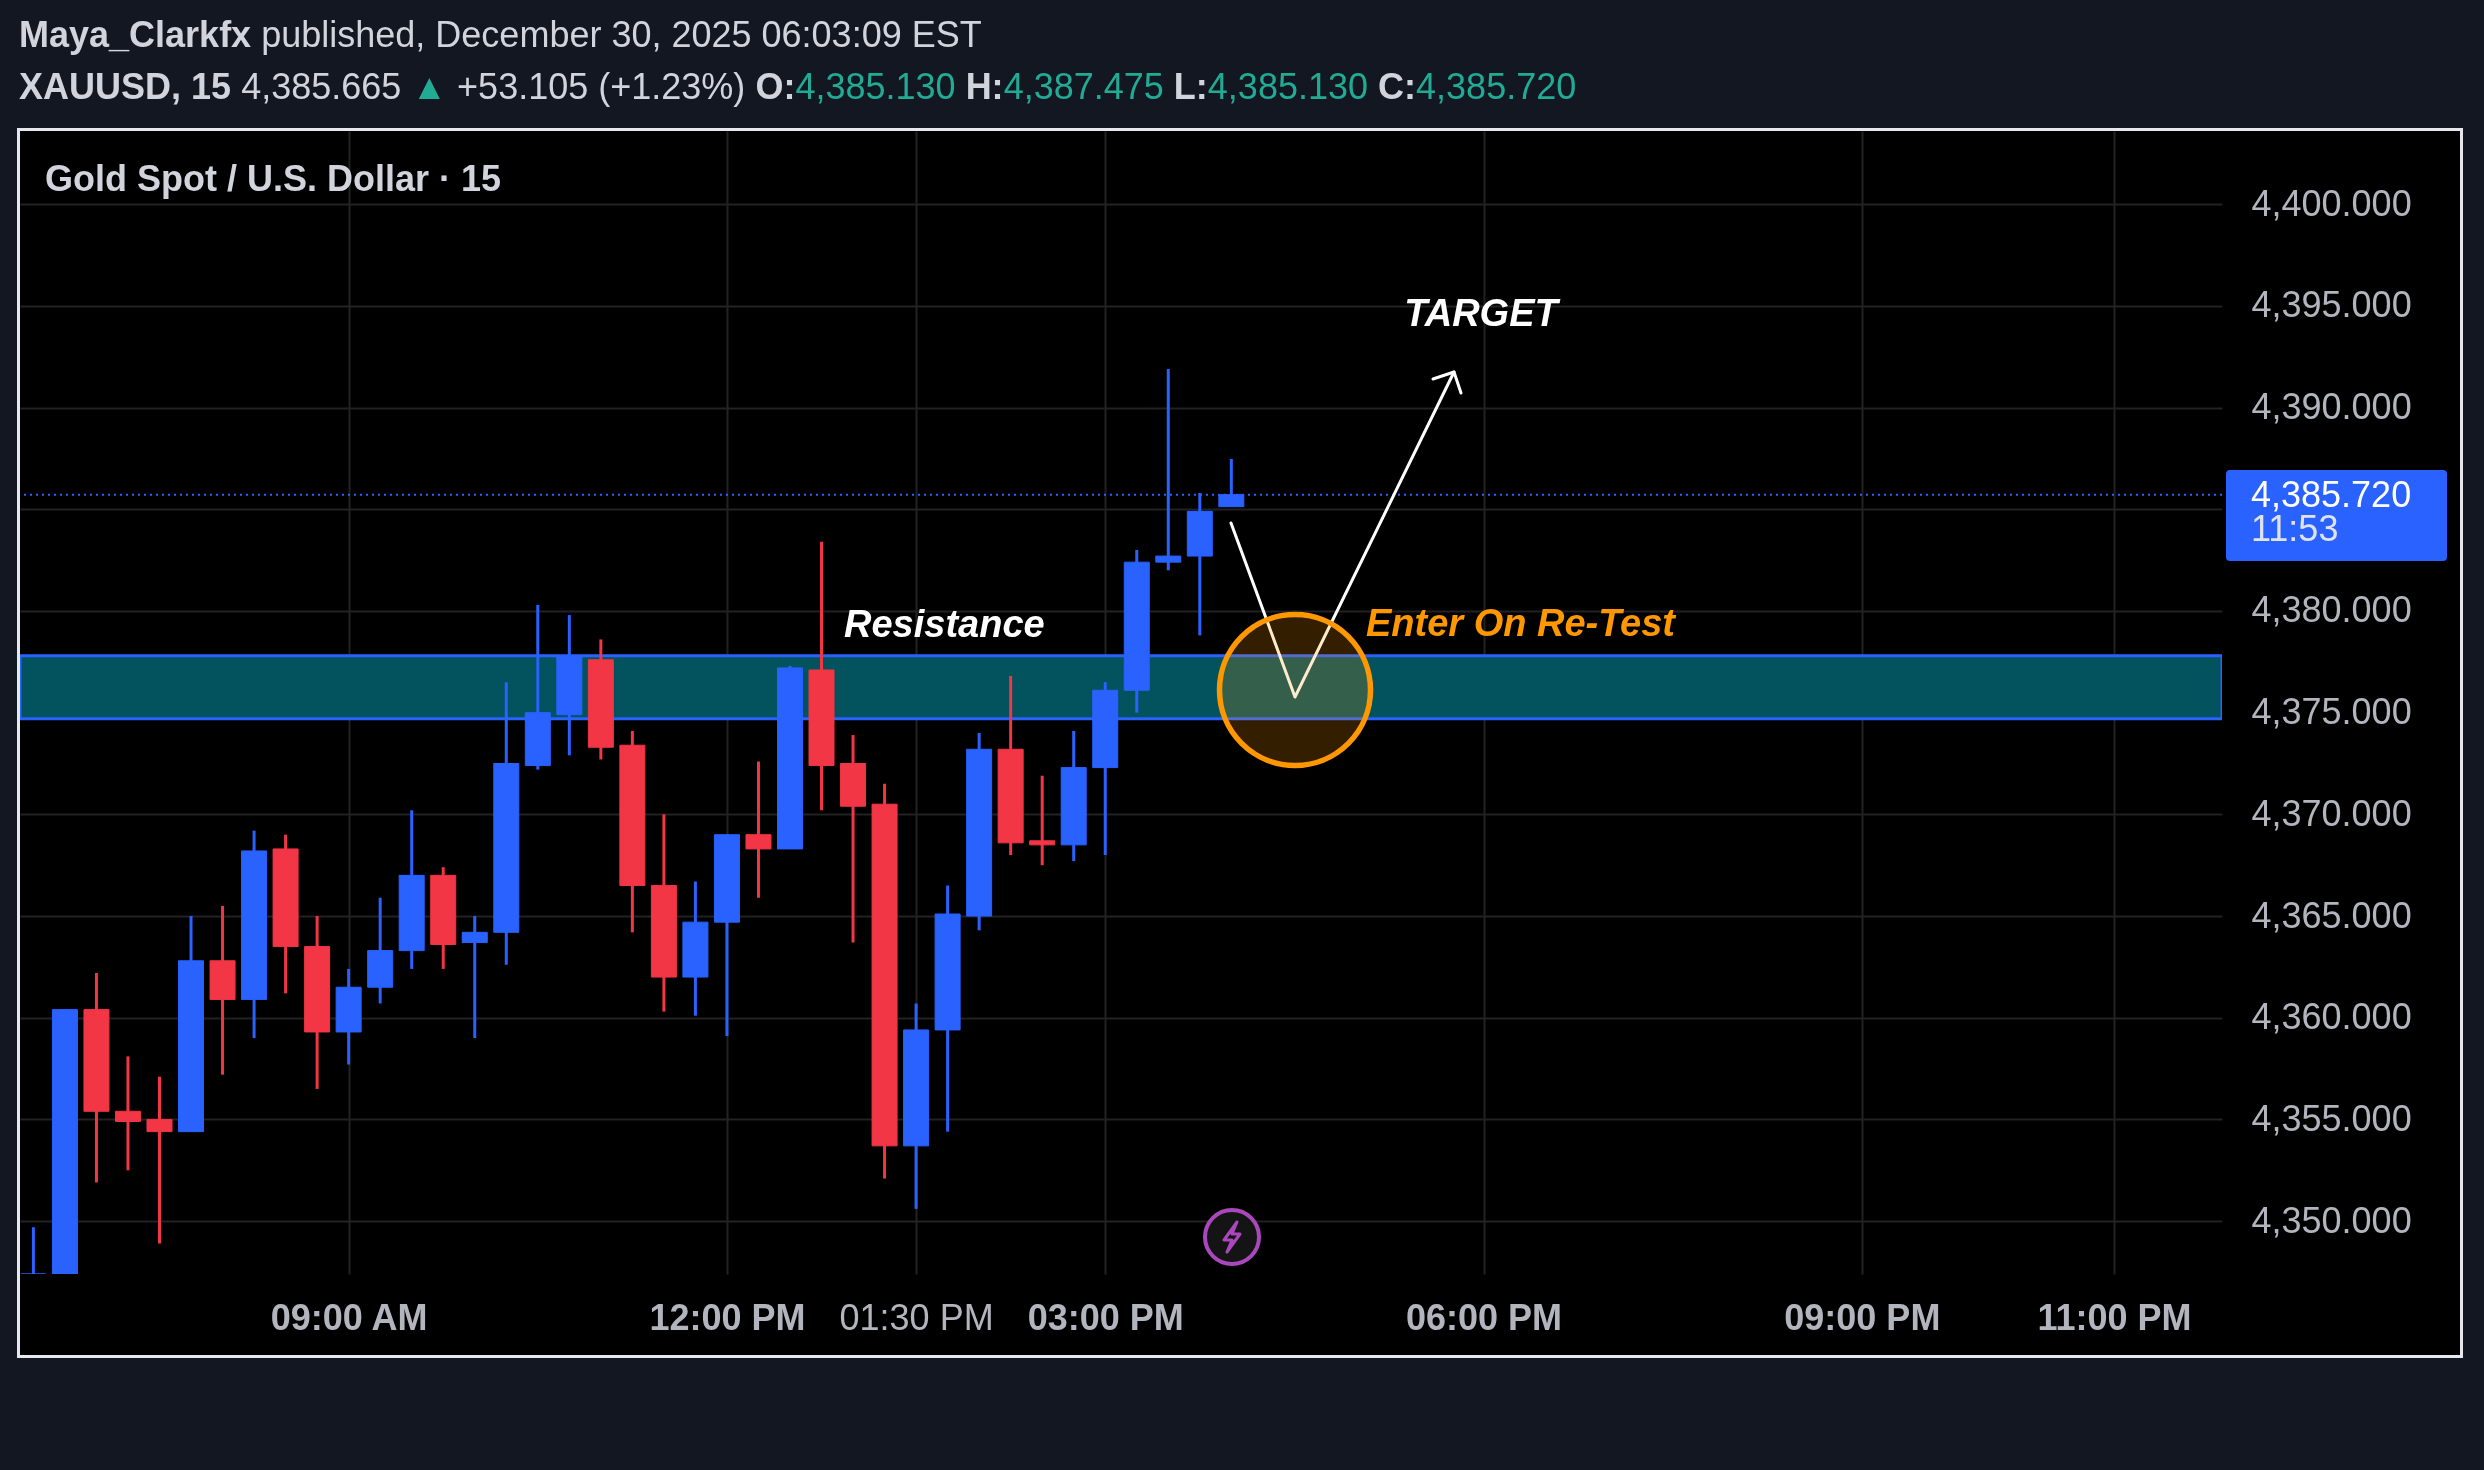 This screenshot has height=1470, width=2484. What do you see at coordinates (1482, 313) in the screenshot?
I see `annotation: TARGET` at bounding box center [1482, 313].